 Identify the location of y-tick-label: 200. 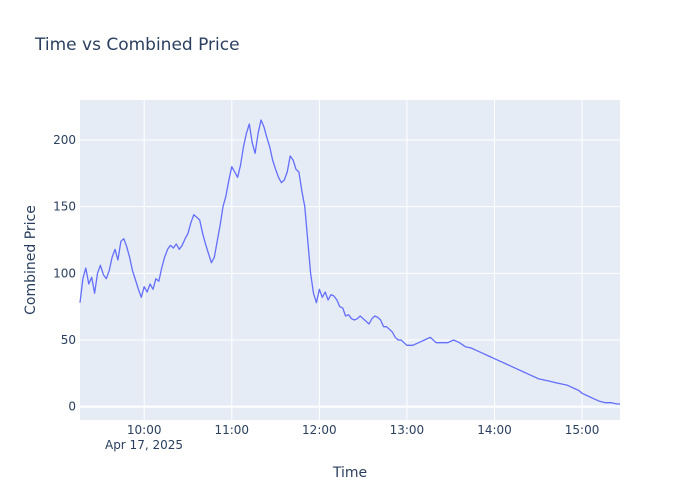
(64, 140).